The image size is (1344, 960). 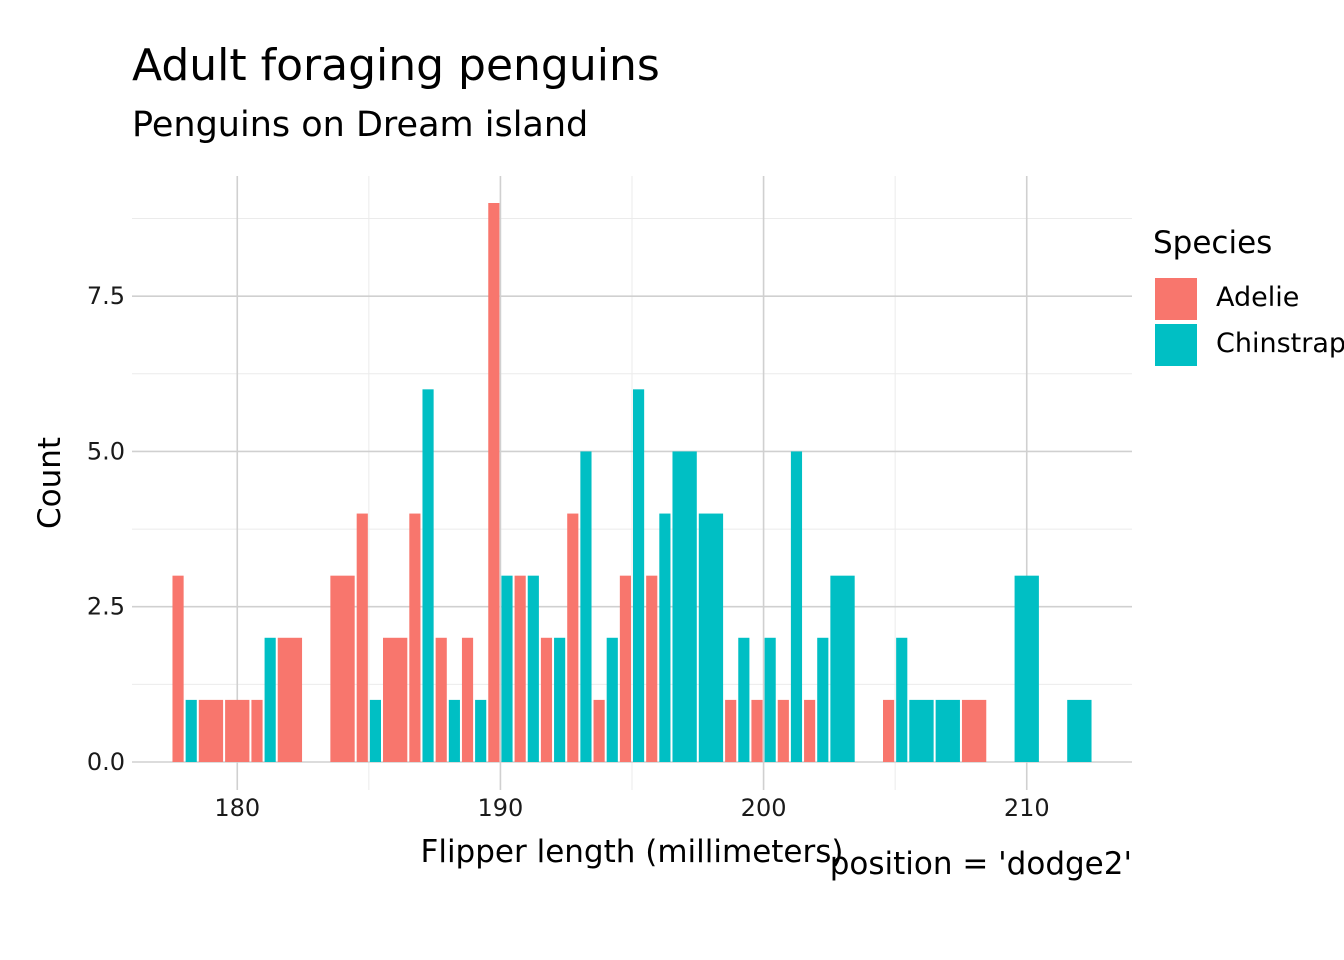 What do you see at coordinates (396, 65) in the screenshot?
I see `chart-title: Adult foraging penguins` at bounding box center [396, 65].